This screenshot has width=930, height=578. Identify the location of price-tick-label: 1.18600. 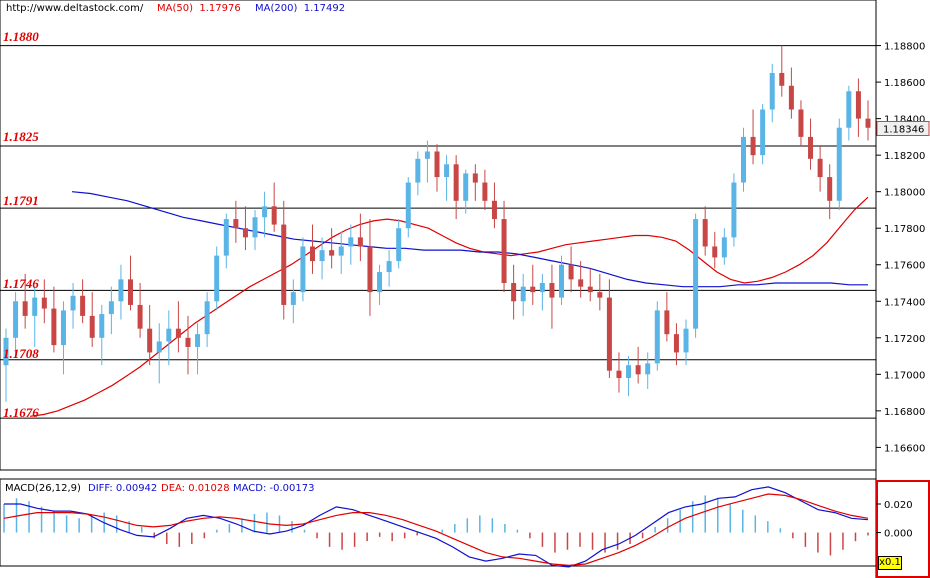
(904, 83).